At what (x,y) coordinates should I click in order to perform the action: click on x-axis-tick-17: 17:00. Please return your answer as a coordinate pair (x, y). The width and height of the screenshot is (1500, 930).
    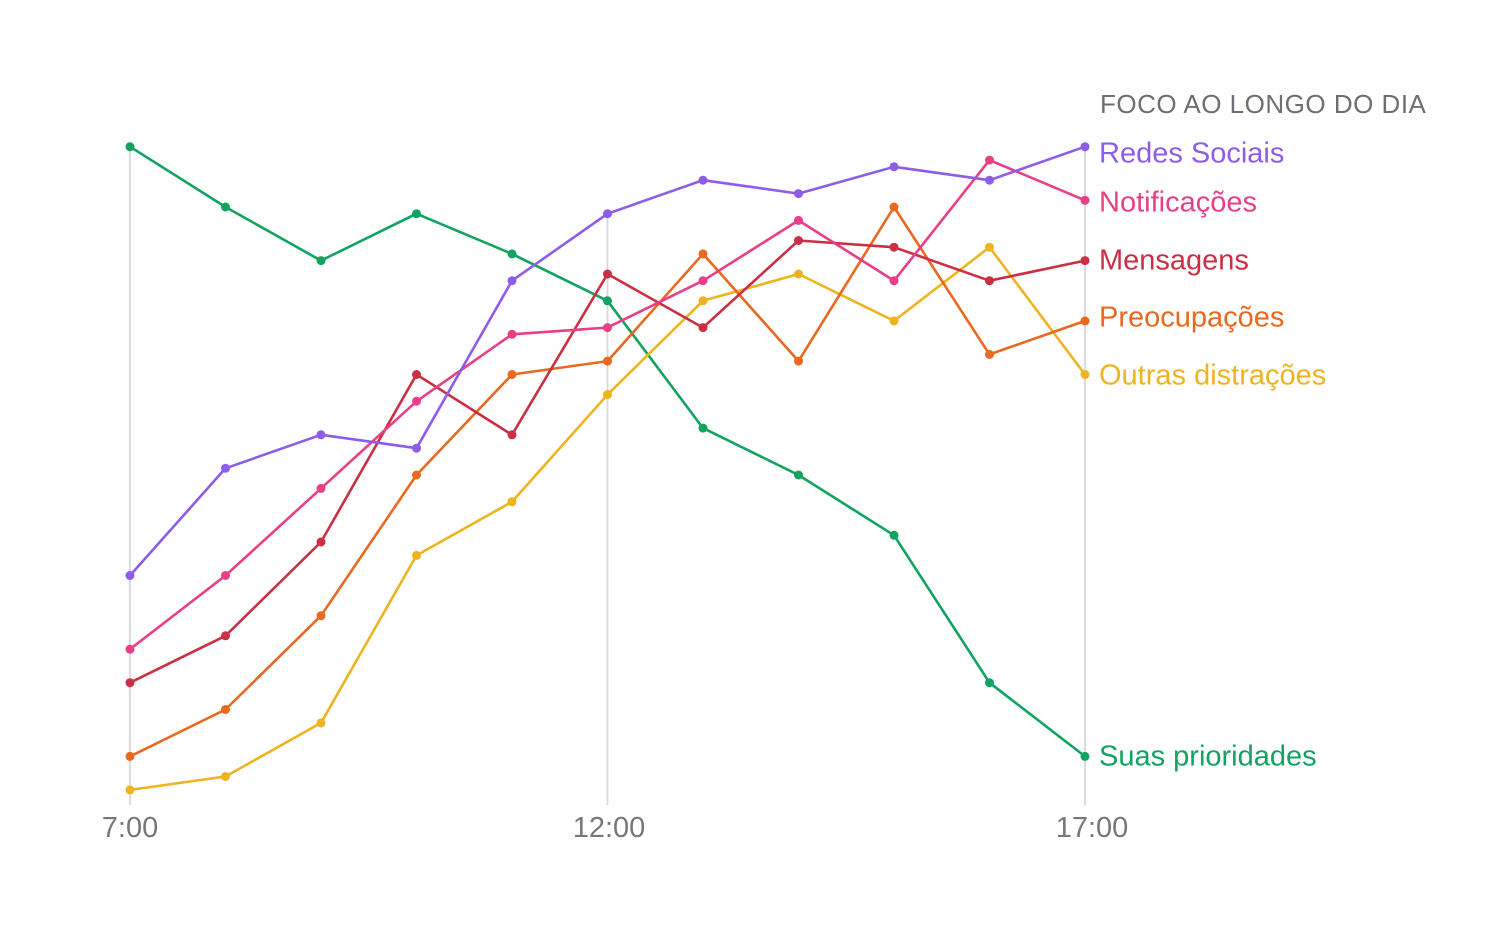
    Looking at the image, I should click on (1092, 828).